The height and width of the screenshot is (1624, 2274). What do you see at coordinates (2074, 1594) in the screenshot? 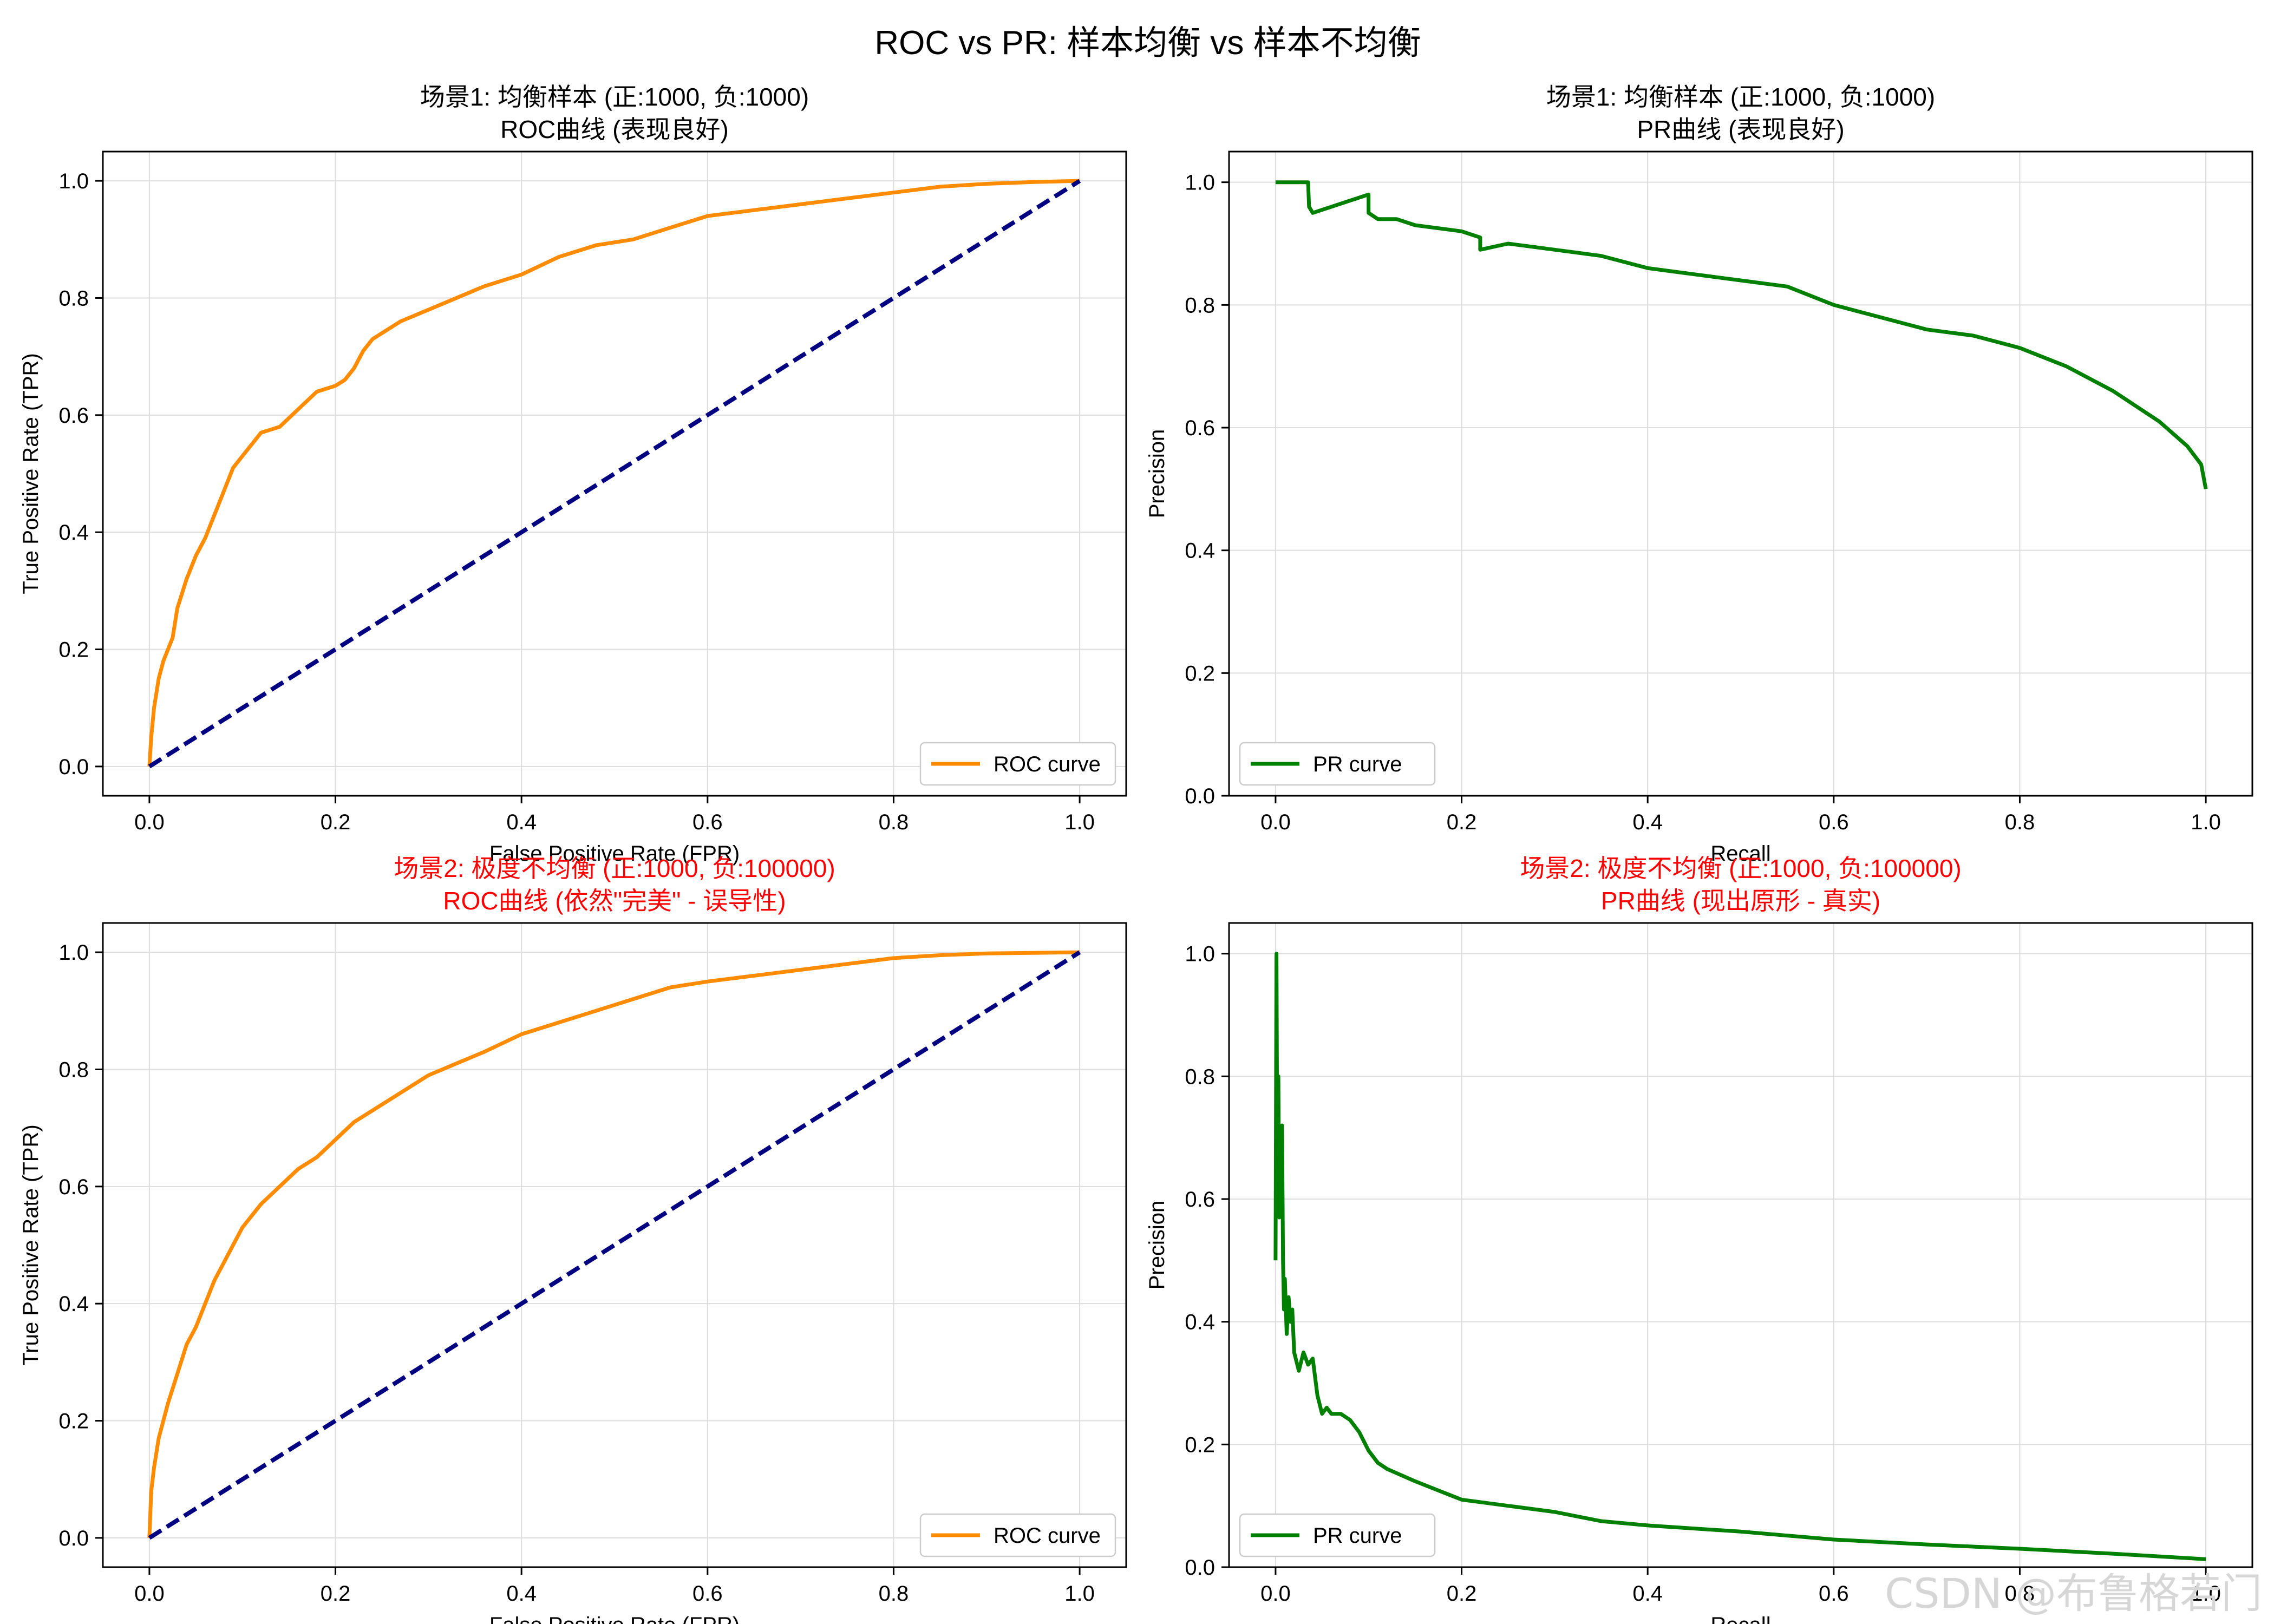
I see `watermark: CSDN @布鲁格若门` at bounding box center [2074, 1594].